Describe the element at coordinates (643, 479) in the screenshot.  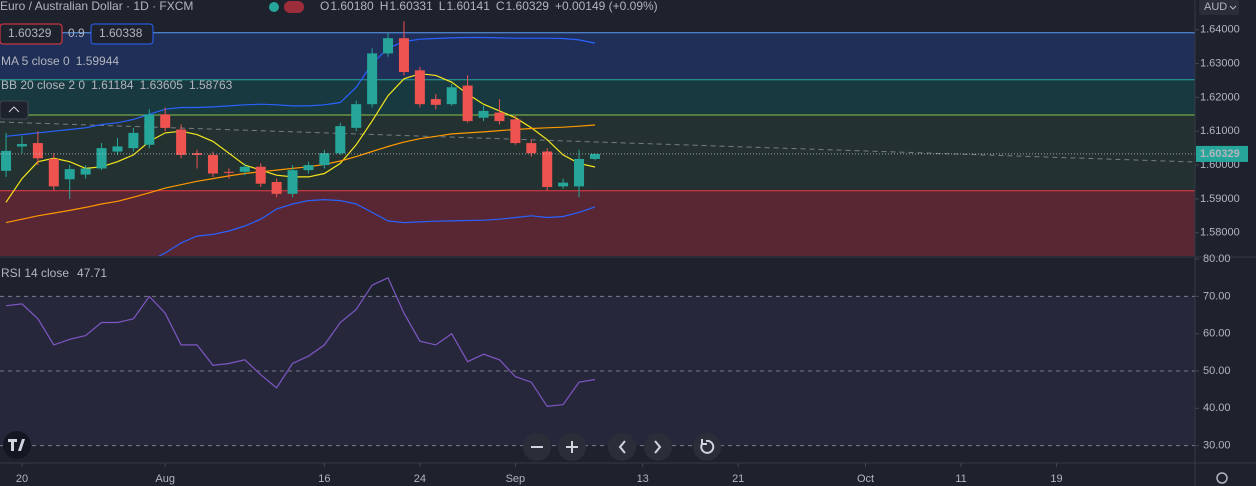
I see `x-tick-label: 13` at that location.